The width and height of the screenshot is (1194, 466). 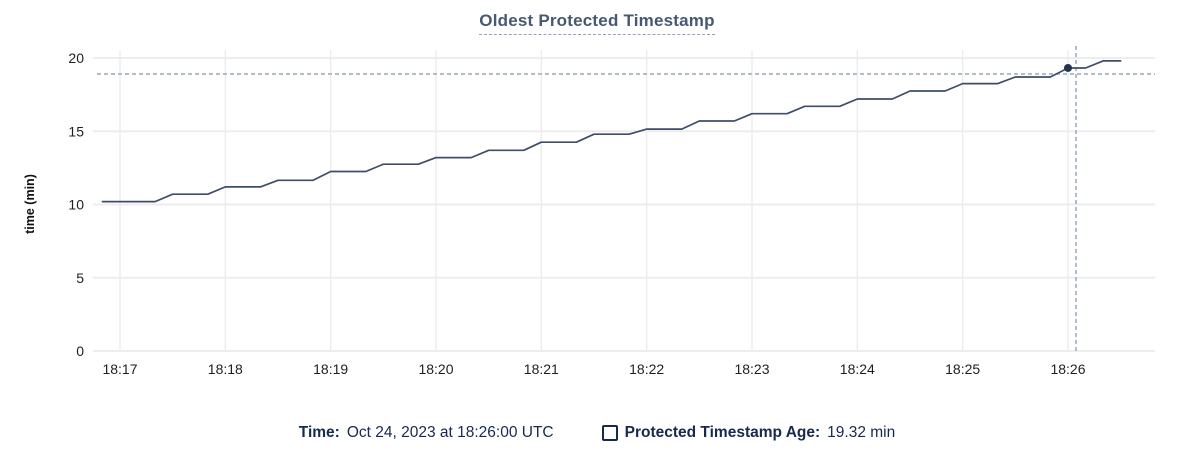 What do you see at coordinates (857, 369) in the screenshot?
I see `x-tick-label: 18:24` at bounding box center [857, 369].